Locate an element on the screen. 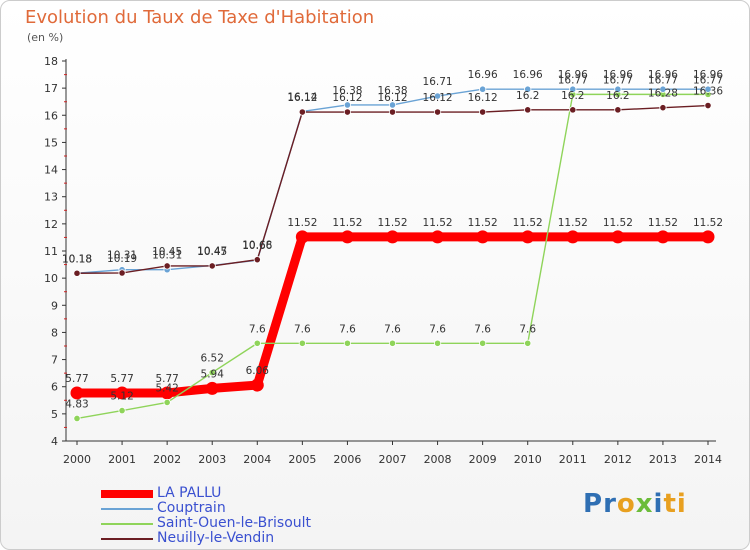 This screenshot has width=750, height=550. data-label: 16.38 is located at coordinates (392, 91).